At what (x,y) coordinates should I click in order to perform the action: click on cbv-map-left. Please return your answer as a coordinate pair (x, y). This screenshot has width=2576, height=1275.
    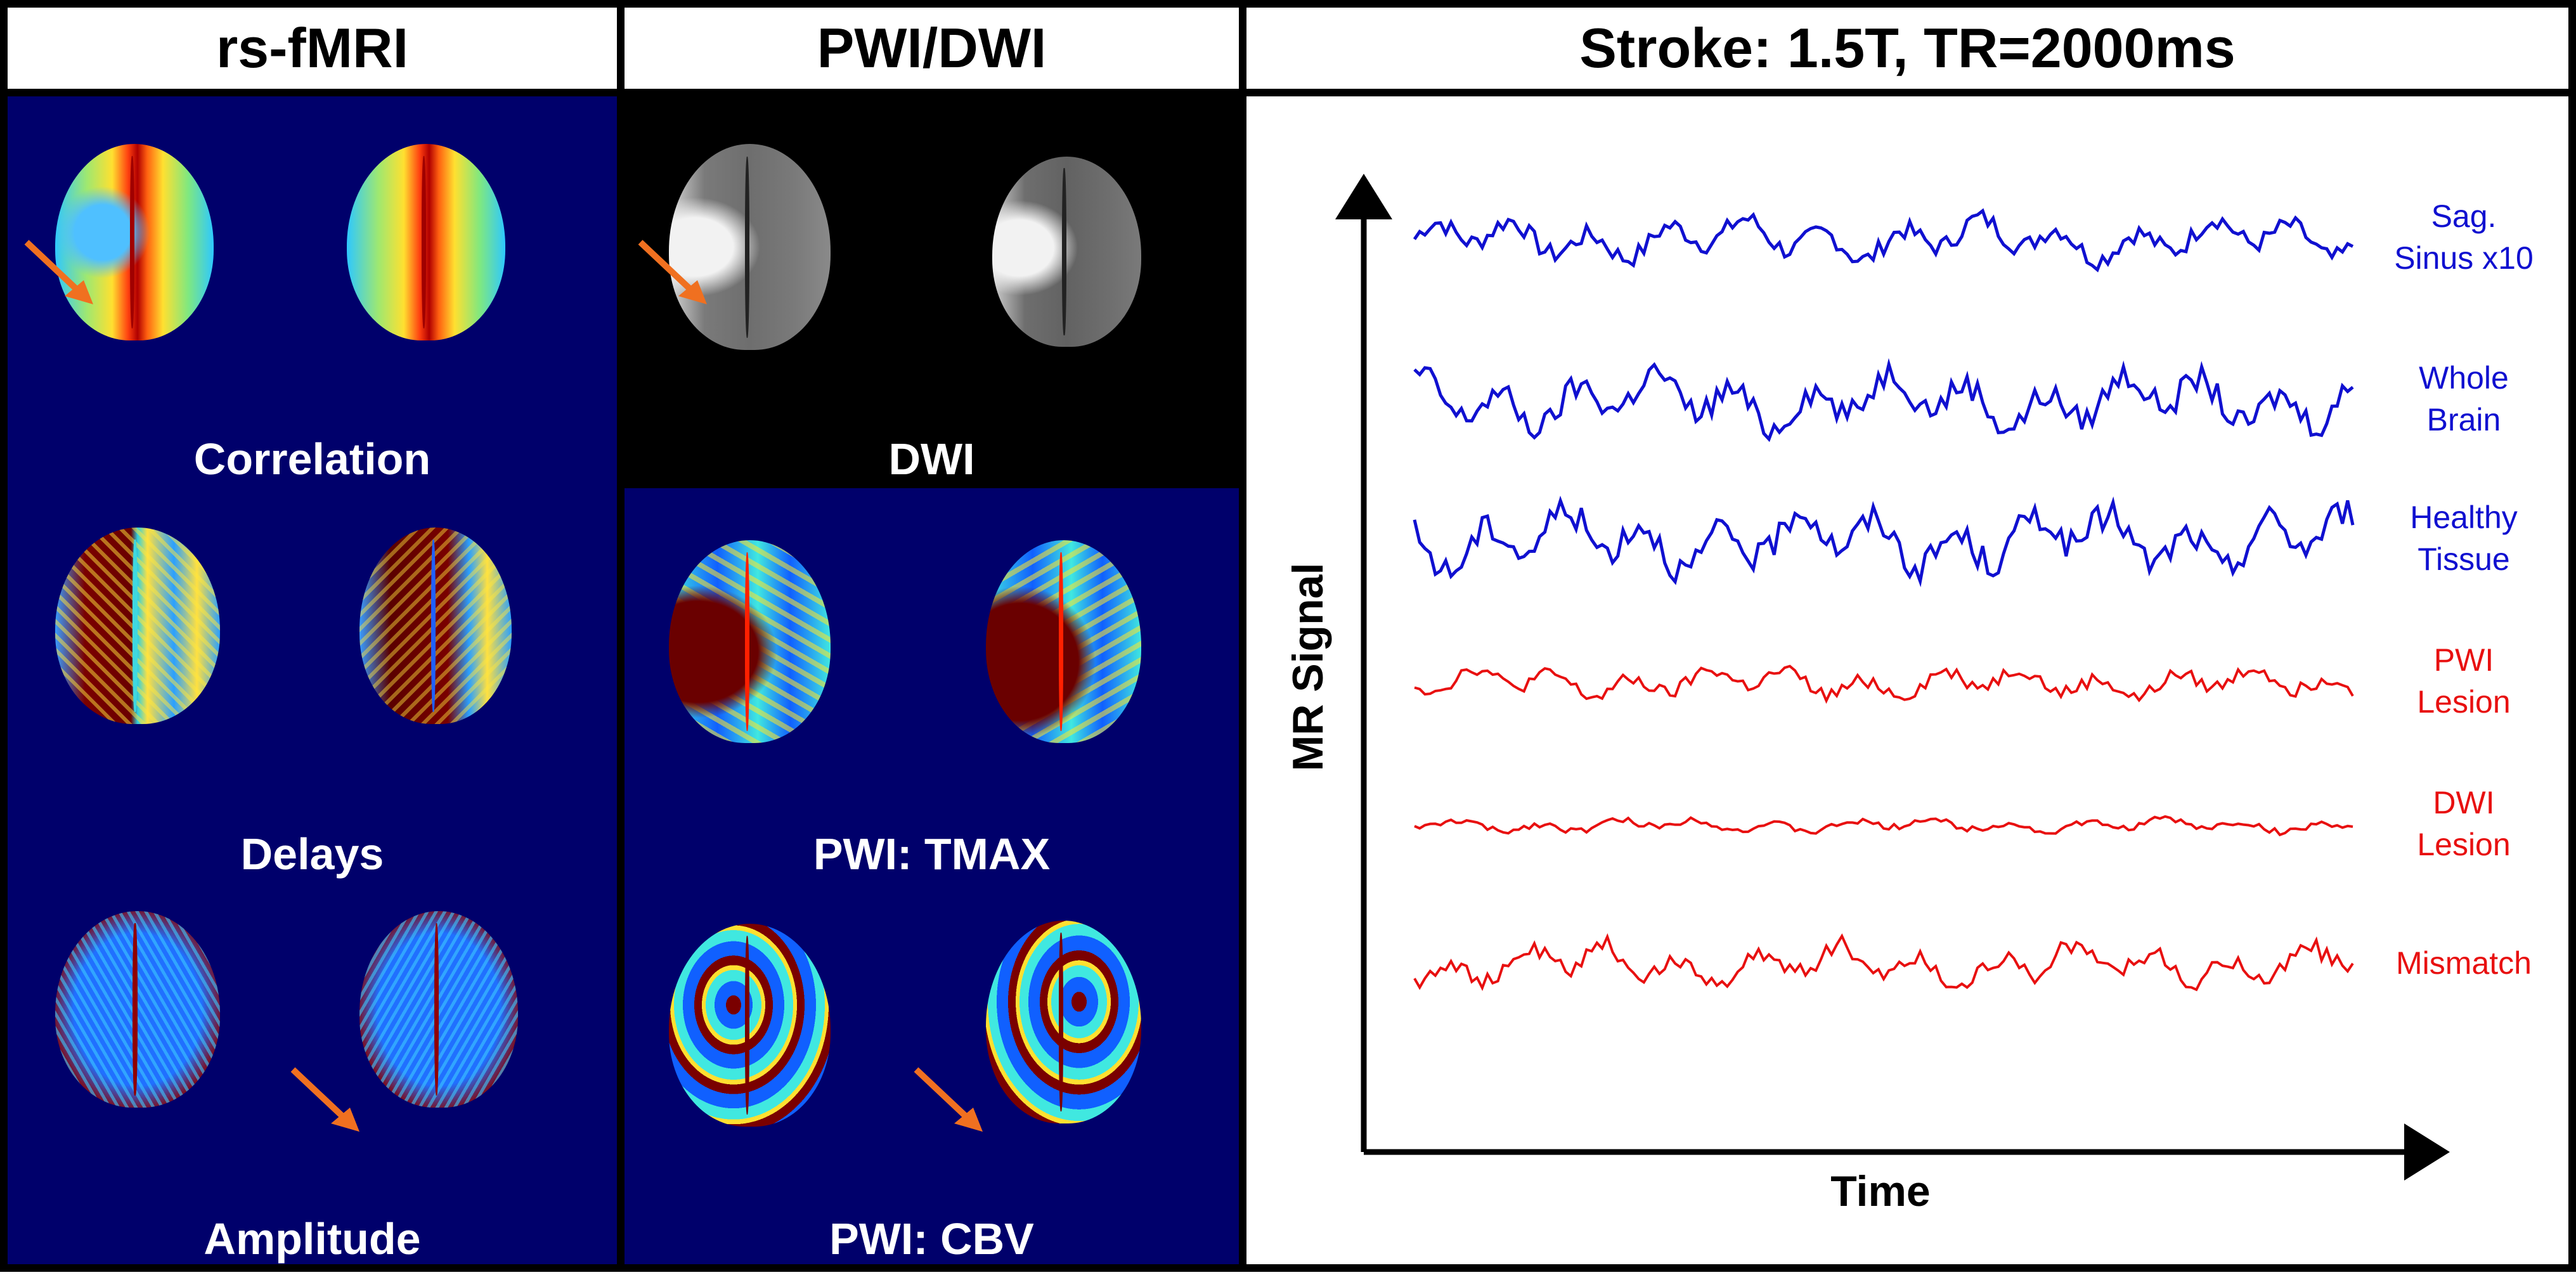
    Looking at the image, I should click on (750, 1025).